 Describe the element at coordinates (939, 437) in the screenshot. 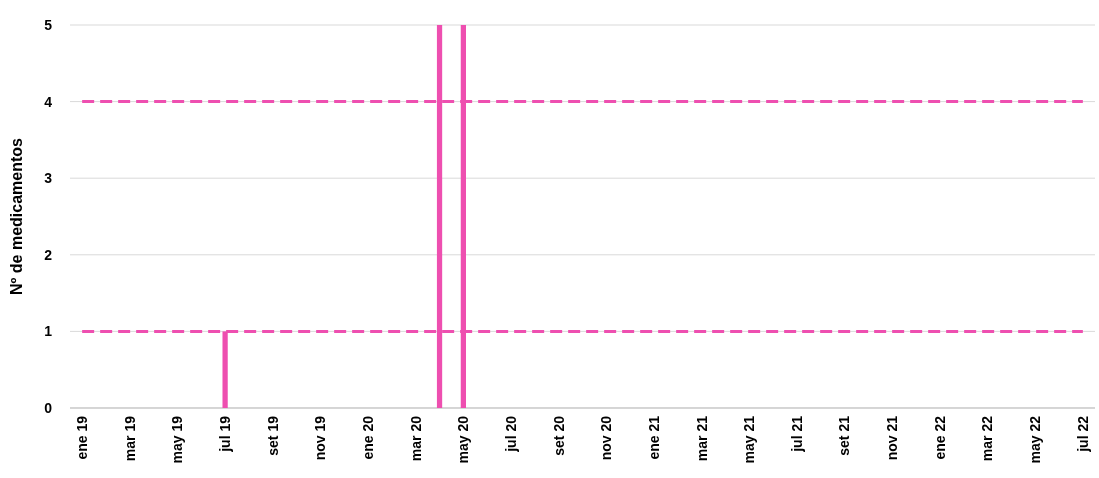

I see `x-tick-label: ene 22` at that location.